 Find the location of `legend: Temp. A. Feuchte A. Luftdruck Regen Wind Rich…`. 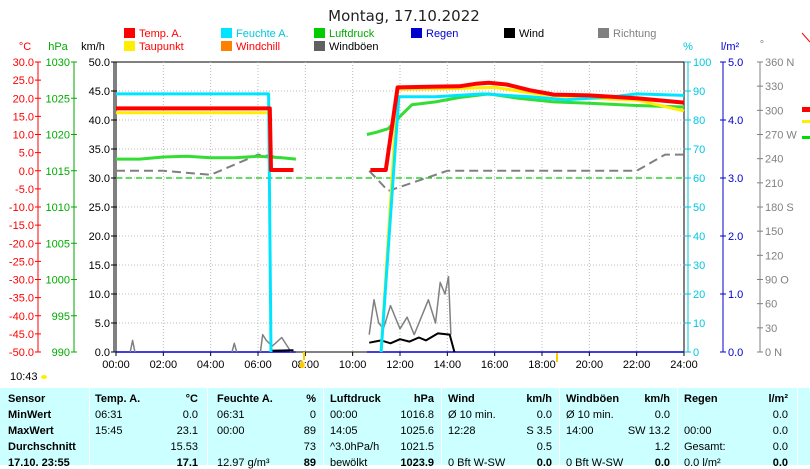

legend: Temp. A. Feuchte A. Luftdruck Regen Wind Rich… is located at coordinates (390, 40).